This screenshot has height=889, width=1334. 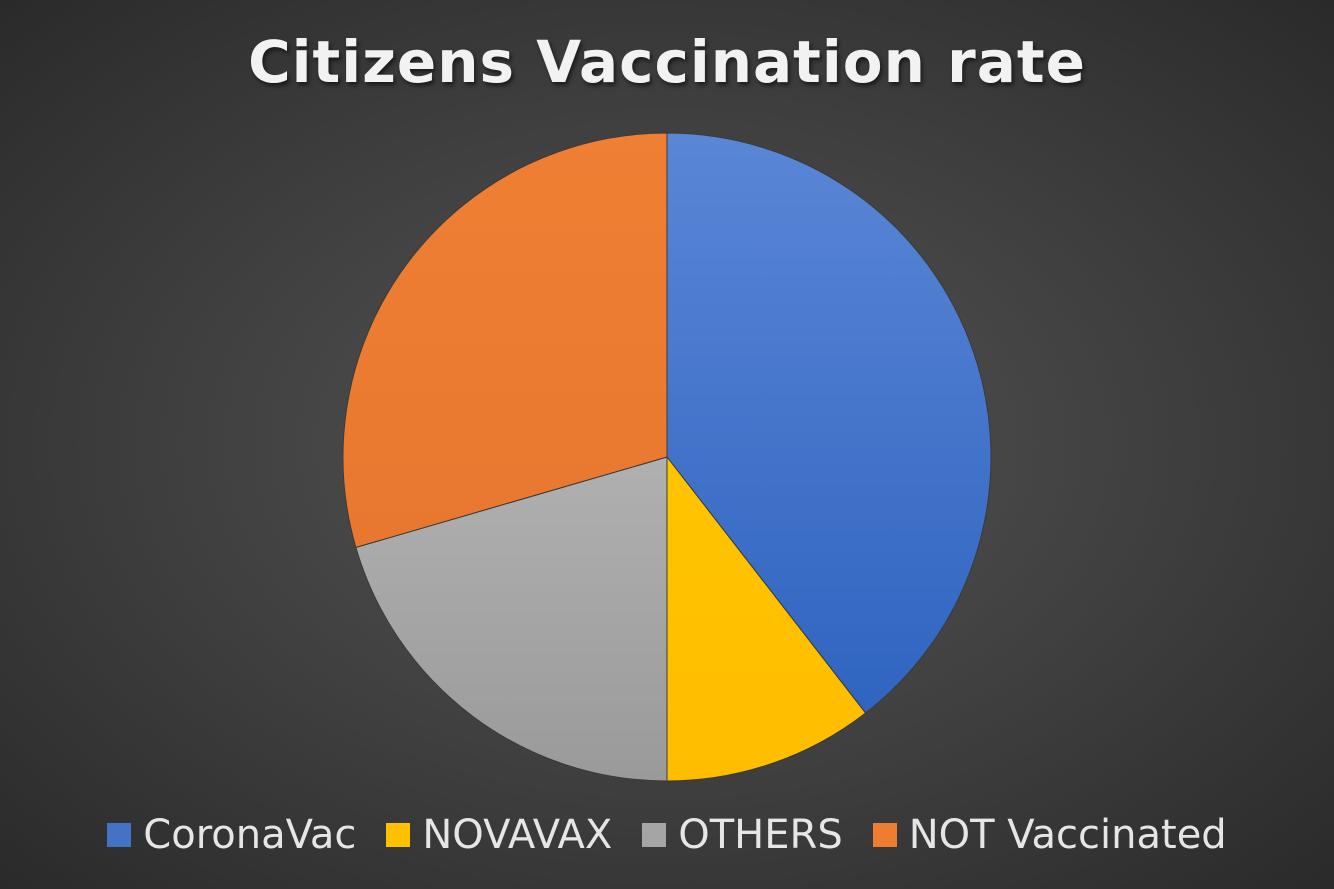 What do you see at coordinates (766, 618) in the screenshot?
I see `pie-slice-novavax` at bounding box center [766, 618].